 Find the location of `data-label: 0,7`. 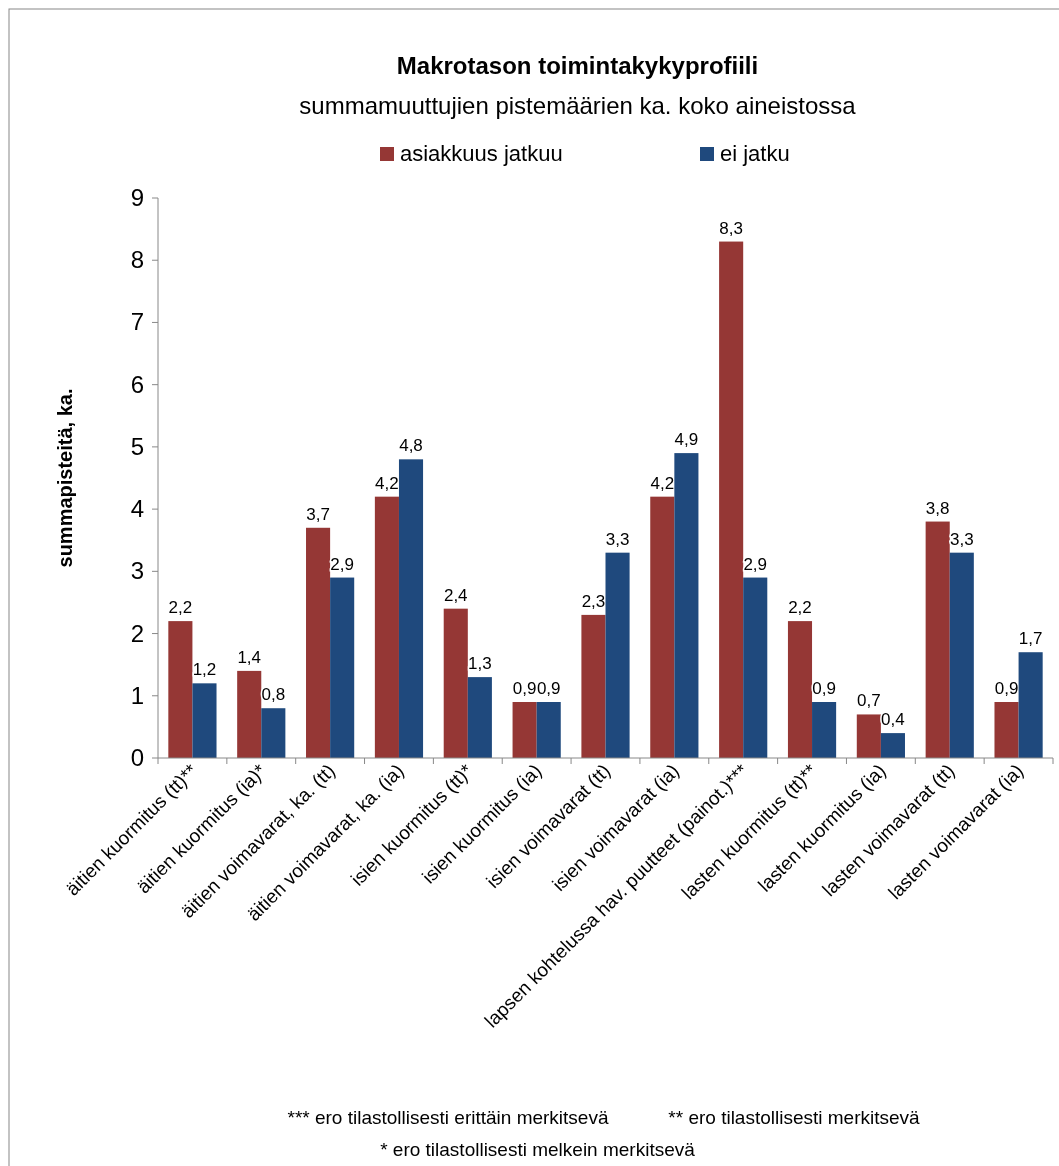

data-label: 0,7 is located at coordinates (869, 701).